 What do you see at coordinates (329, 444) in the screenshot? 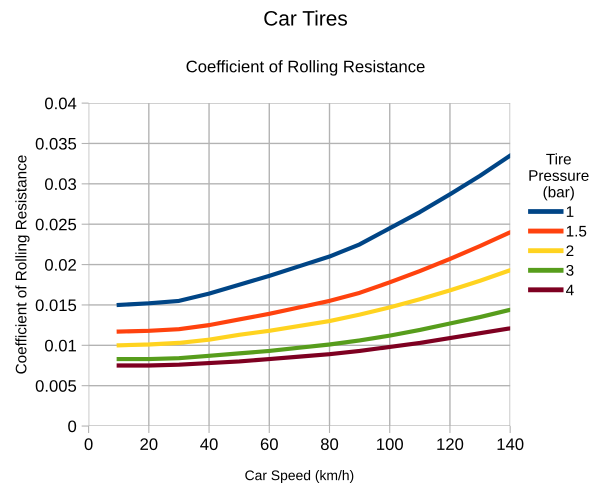
I see `x-tick-label: 80` at bounding box center [329, 444].